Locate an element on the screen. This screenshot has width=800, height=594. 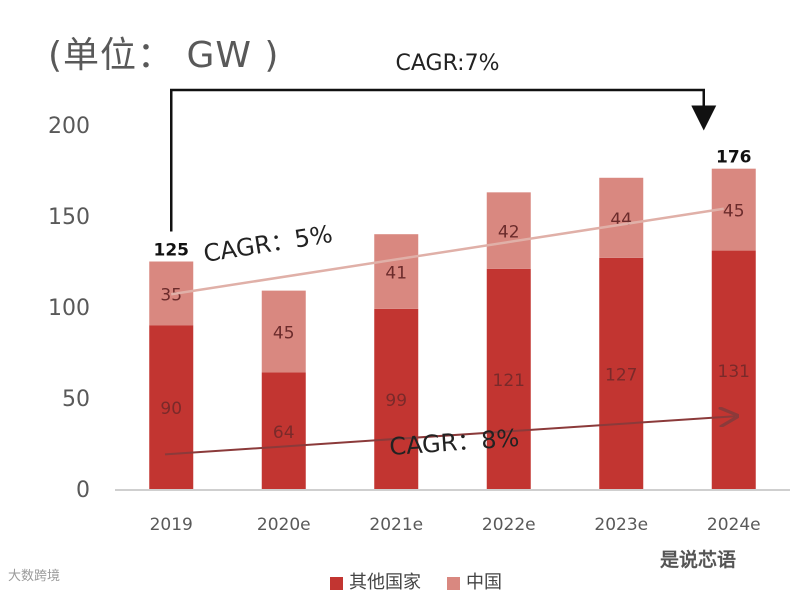
watermark-left: 大数跨境 is located at coordinates (34, 576).